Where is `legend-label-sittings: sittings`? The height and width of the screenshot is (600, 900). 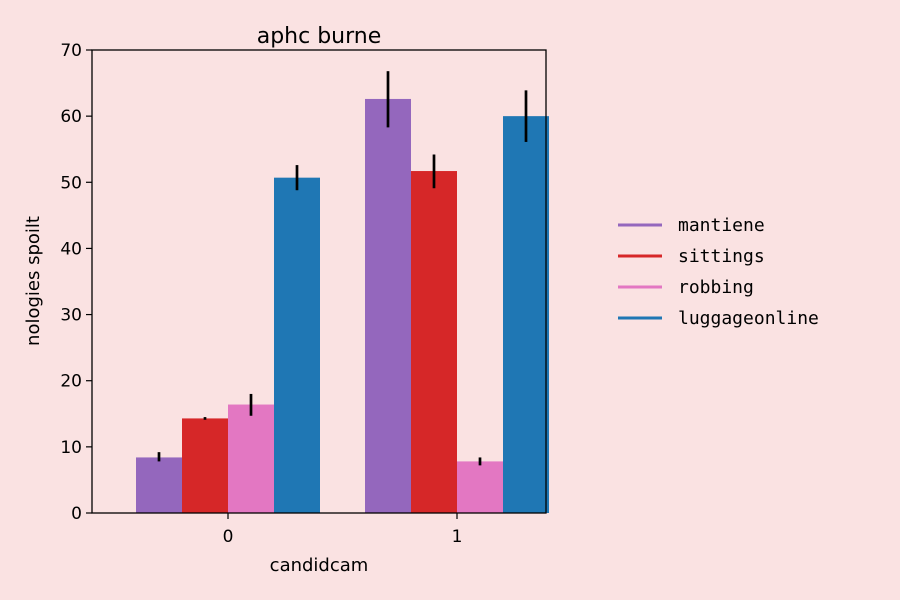
legend-label-sittings: sittings is located at coordinates (721, 256).